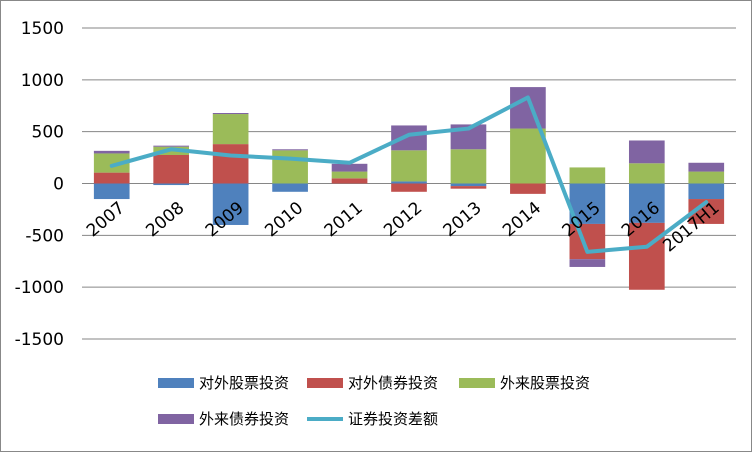 Image resolution: width=752 pixels, height=452 pixels. What do you see at coordinates (58, 185) in the screenshot?
I see `y-tick-label: 0` at bounding box center [58, 185].